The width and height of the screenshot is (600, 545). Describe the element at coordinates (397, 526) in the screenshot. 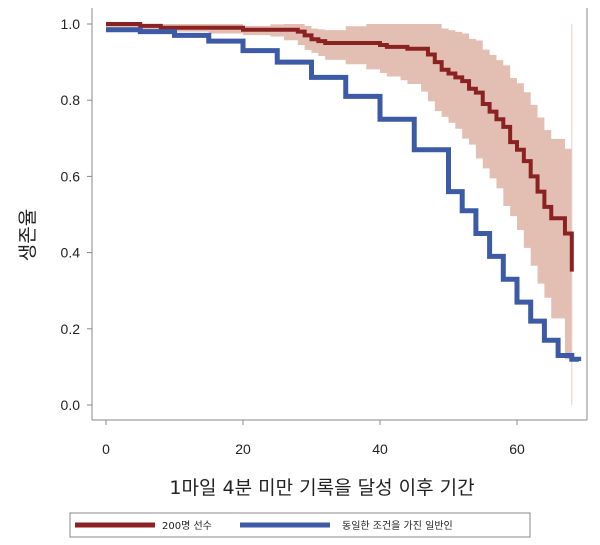

I see `legend-label: 동일한 조건을 가진 일반인` at that location.